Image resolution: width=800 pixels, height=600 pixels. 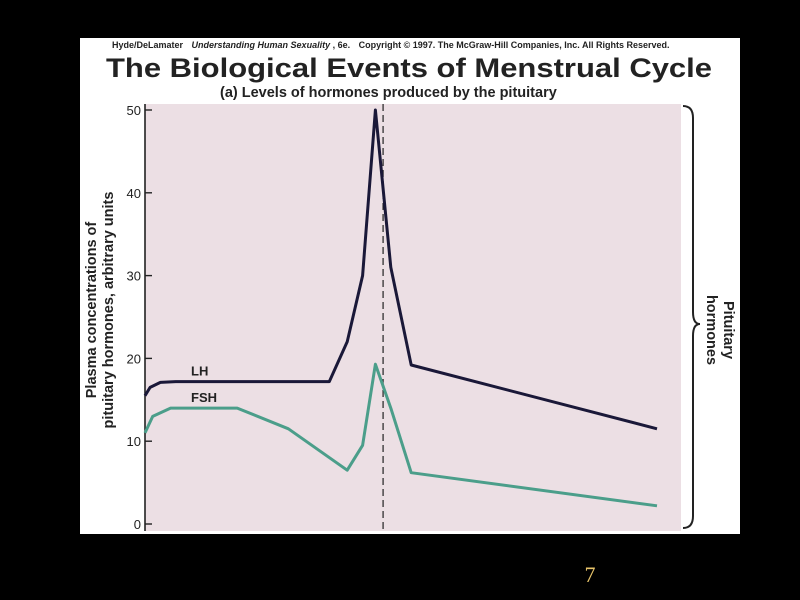 What do you see at coordinates (409, 68) in the screenshot?
I see `chart-title: The Biological Events of Menstrual Cycle` at bounding box center [409, 68].